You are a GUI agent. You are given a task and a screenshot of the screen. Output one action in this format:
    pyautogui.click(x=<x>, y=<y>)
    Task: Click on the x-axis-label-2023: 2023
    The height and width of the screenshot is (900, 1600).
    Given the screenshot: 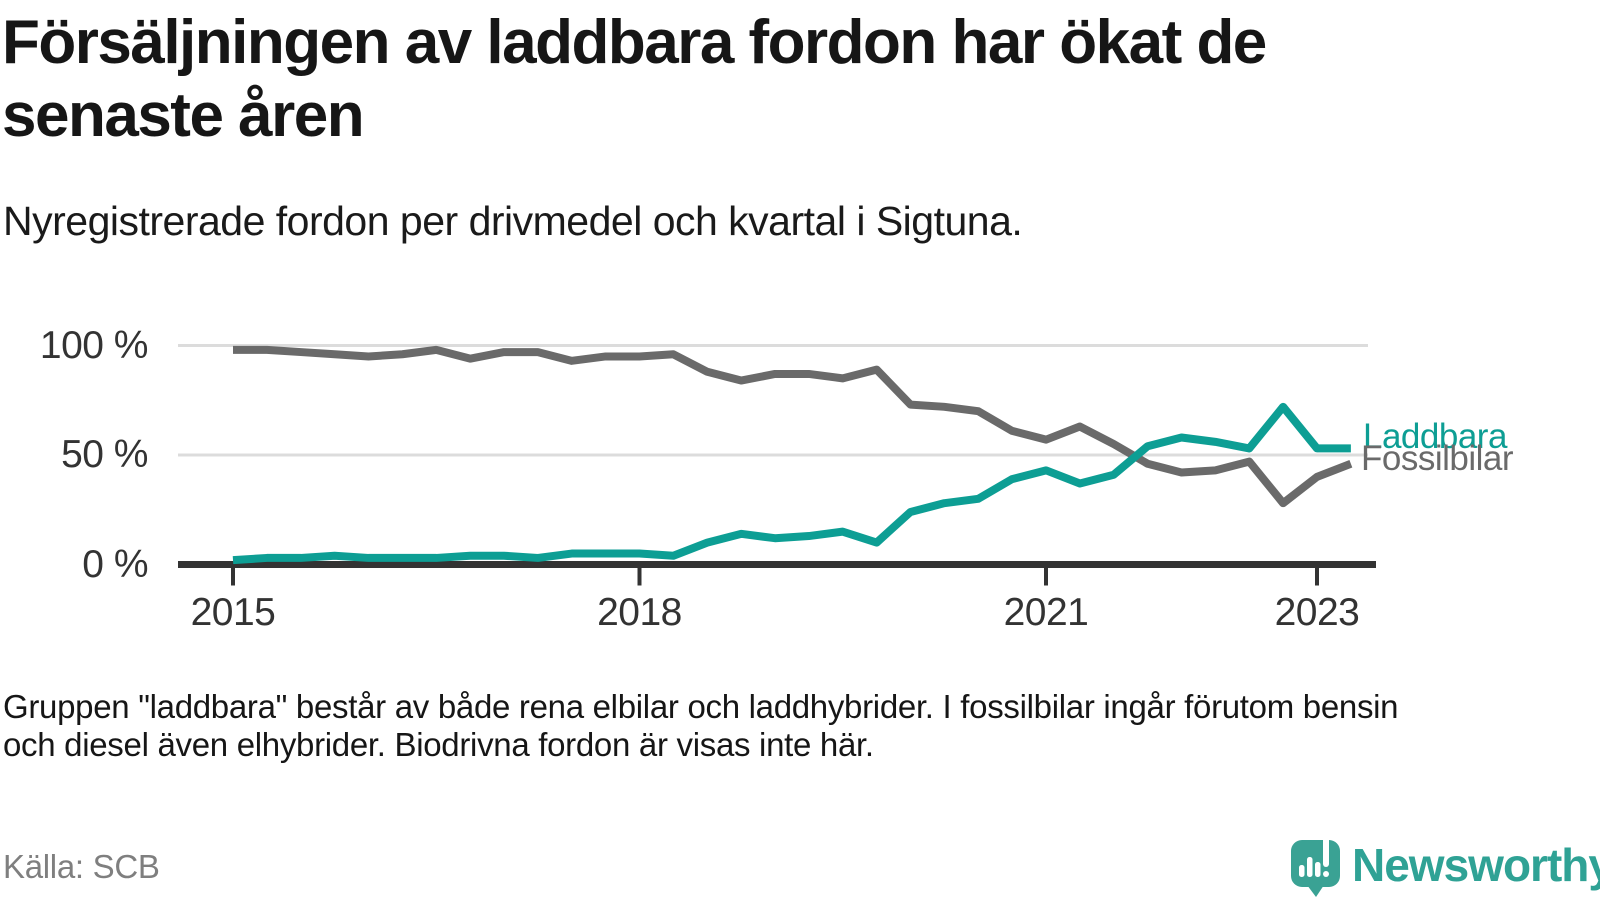 What is the action you would take?
    pyautogui.click(x=1317, y=612)
    